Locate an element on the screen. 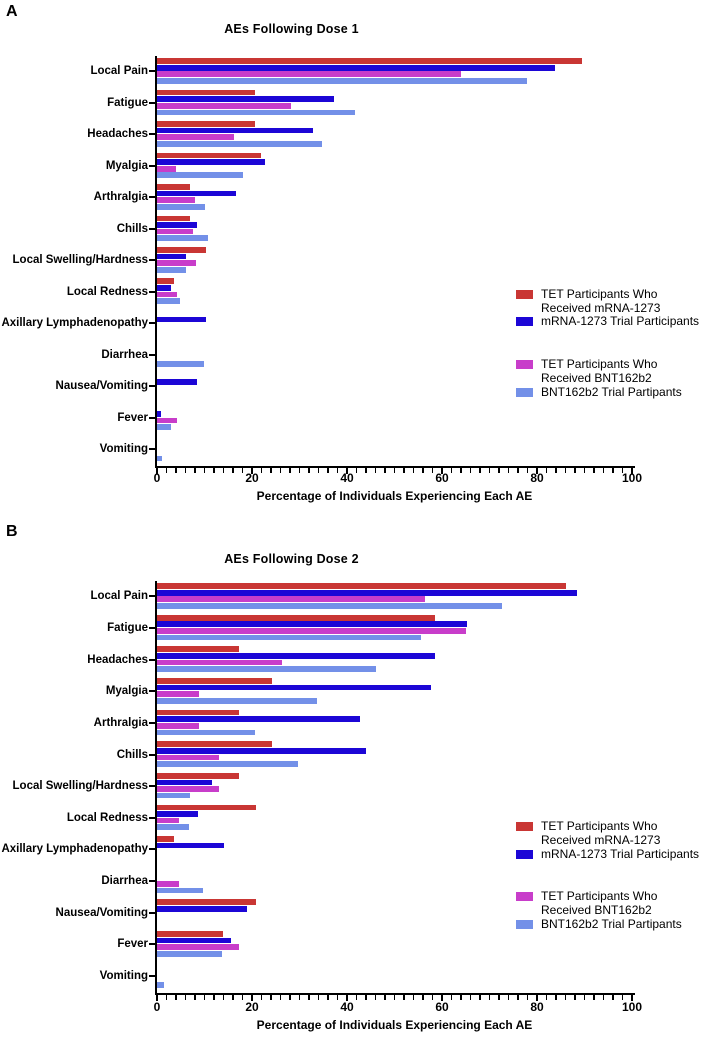 Image resolution: width=706 pixels, height=1038 pixels. panel-label: B is located at coordinates (12, 531).